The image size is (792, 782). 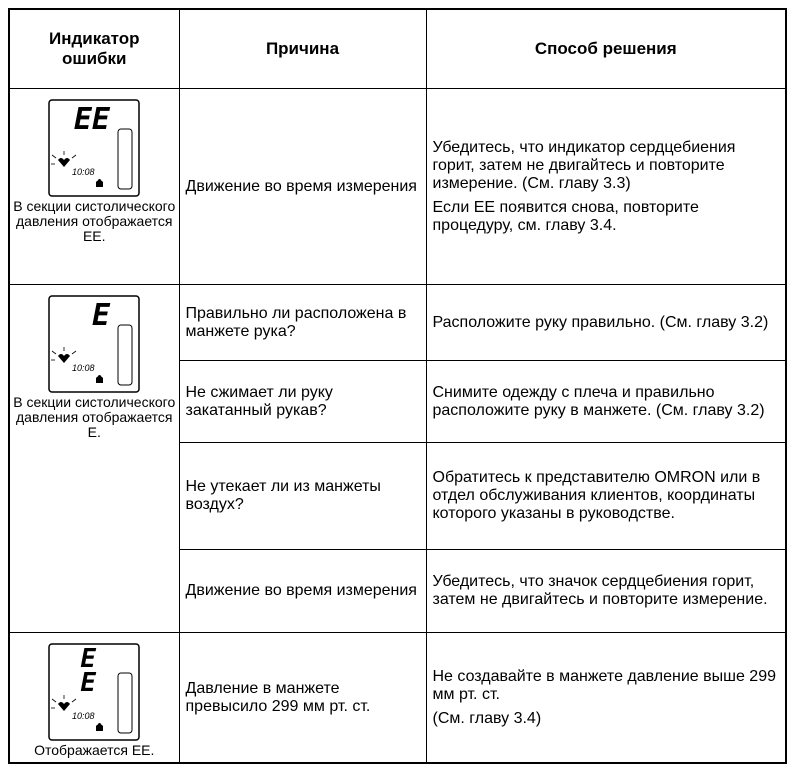 I want to click on cause-cell: Не сжимает ли руку закатанный рукав?, so click(x=302, y=401).